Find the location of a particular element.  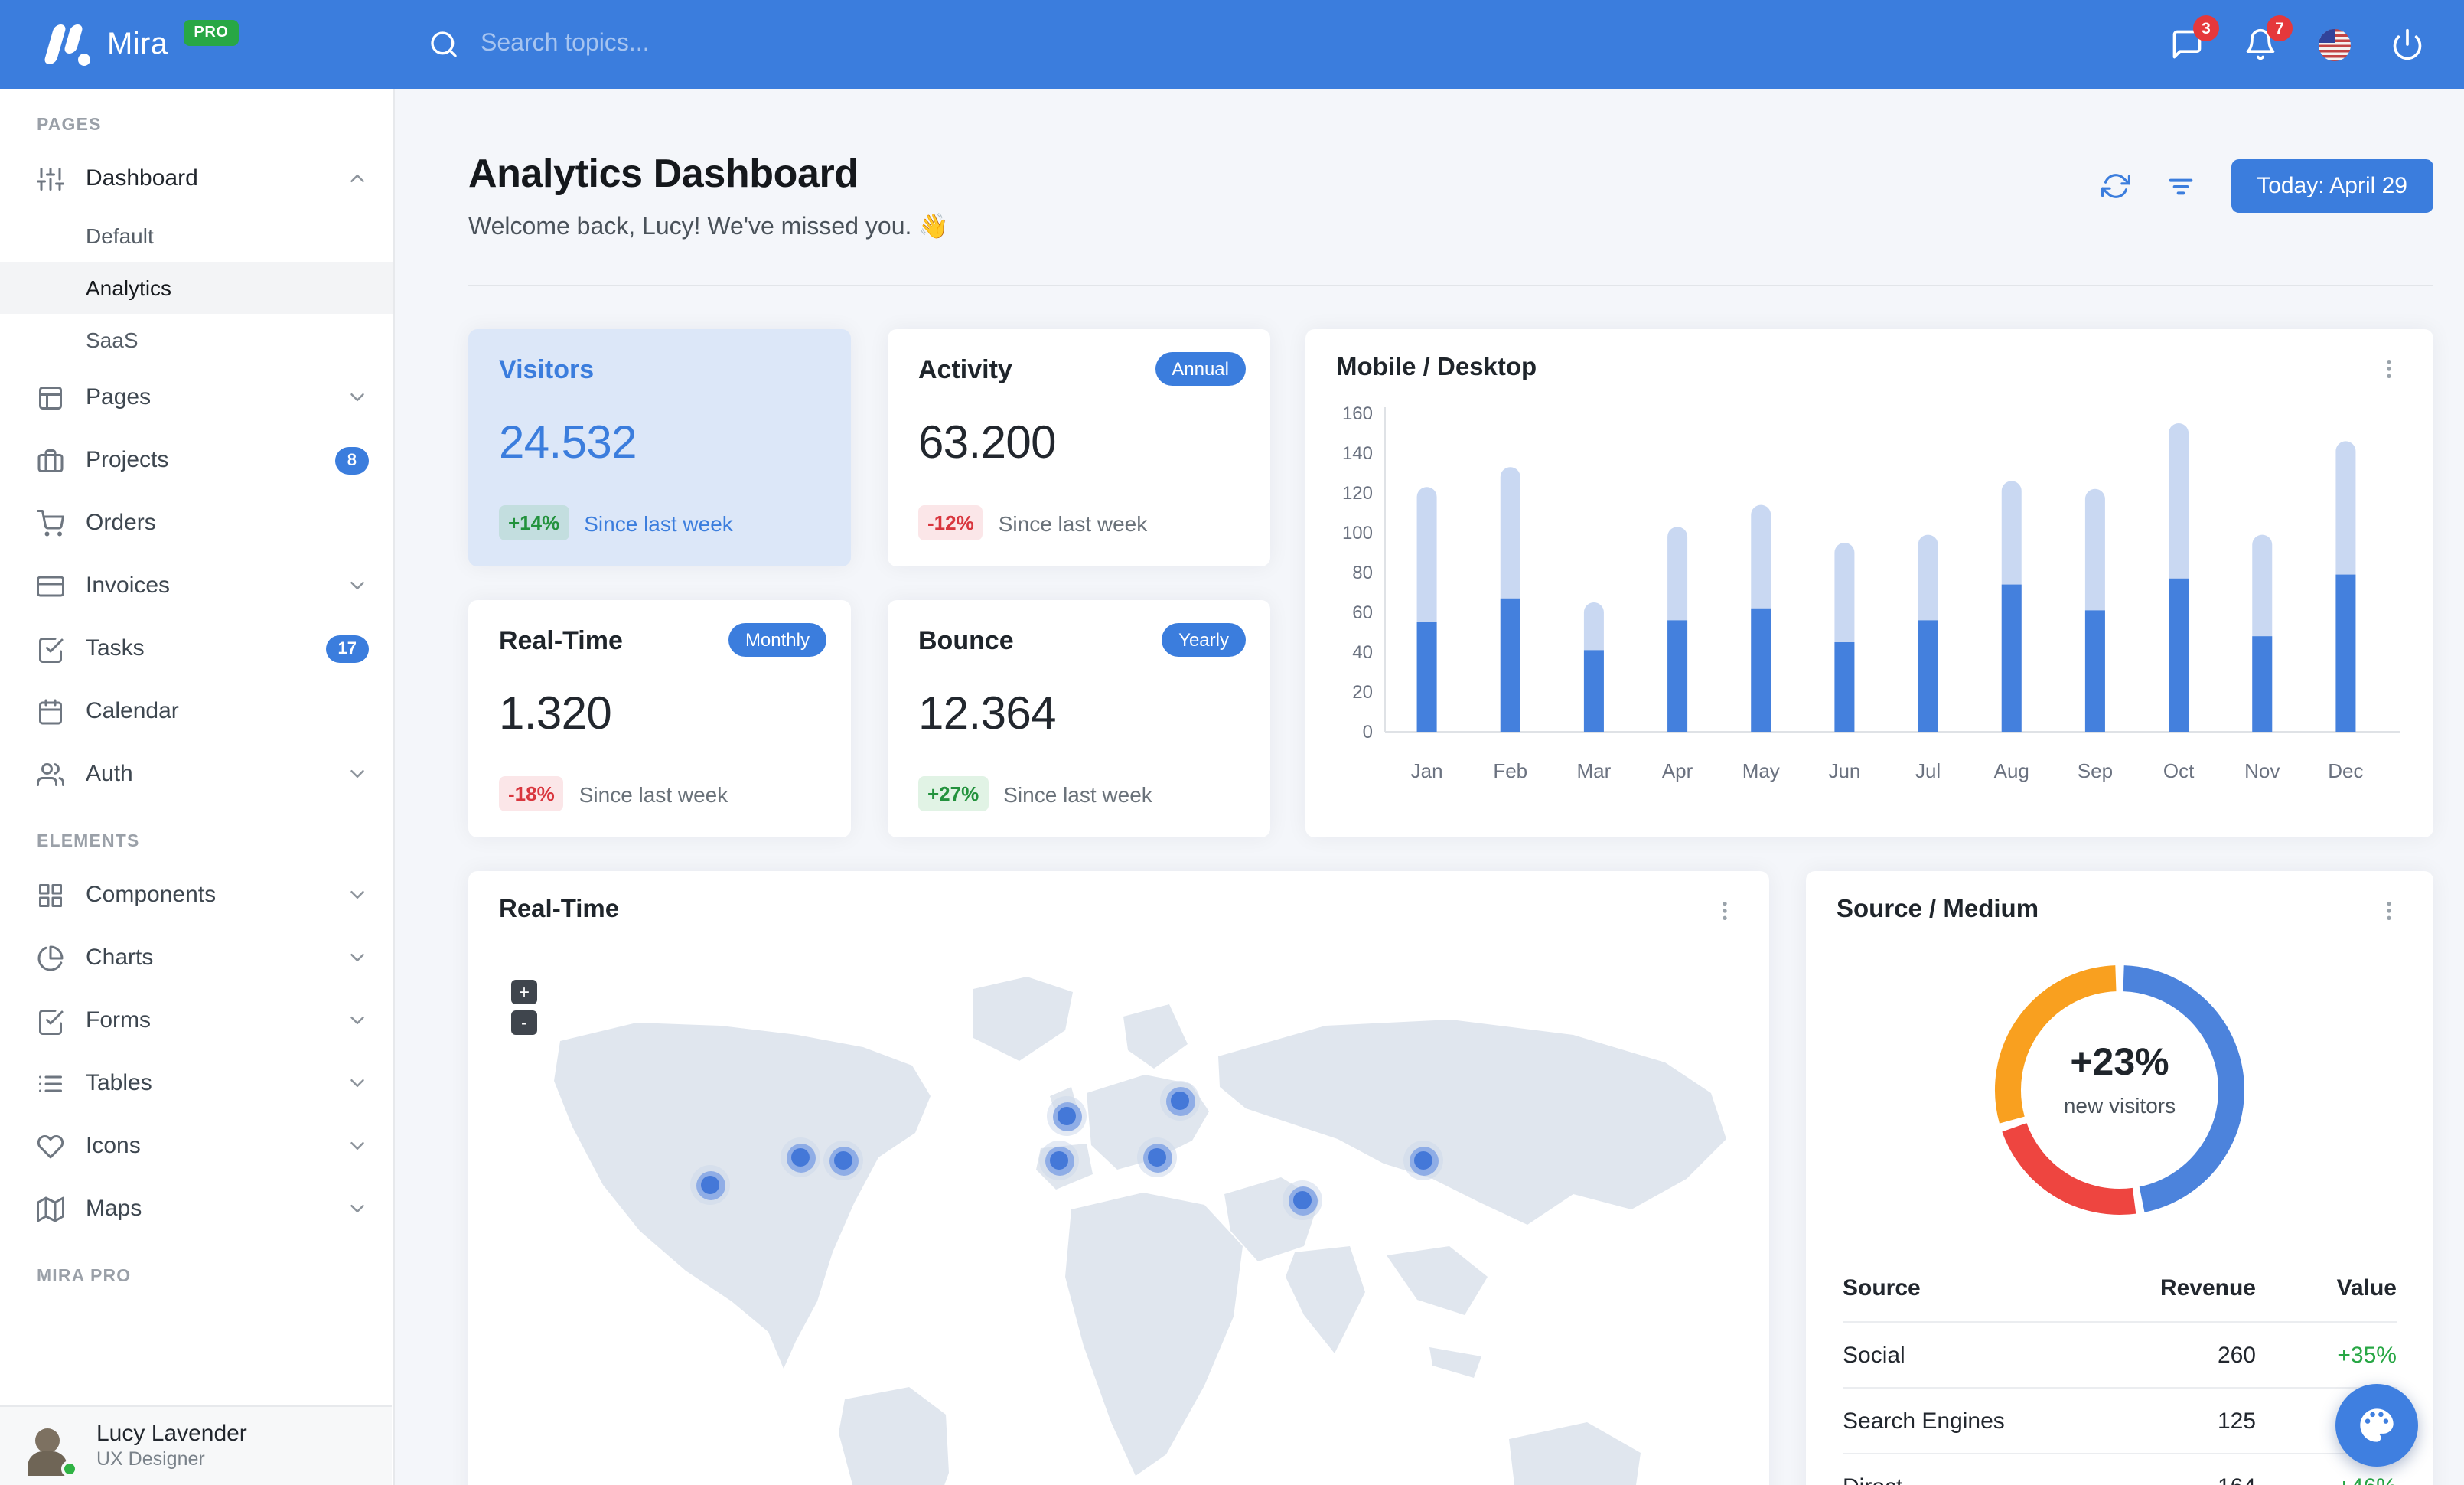

power-icon is located at coordinates (2408, 44).